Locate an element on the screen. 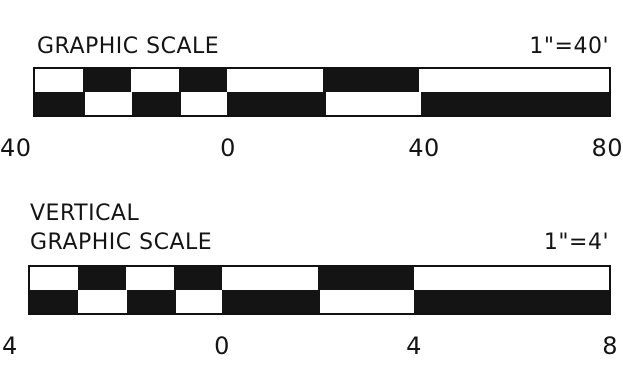 This screenshot has height=371, width=623. scale-tick-label: 8 is located at coordinates (610, 346).